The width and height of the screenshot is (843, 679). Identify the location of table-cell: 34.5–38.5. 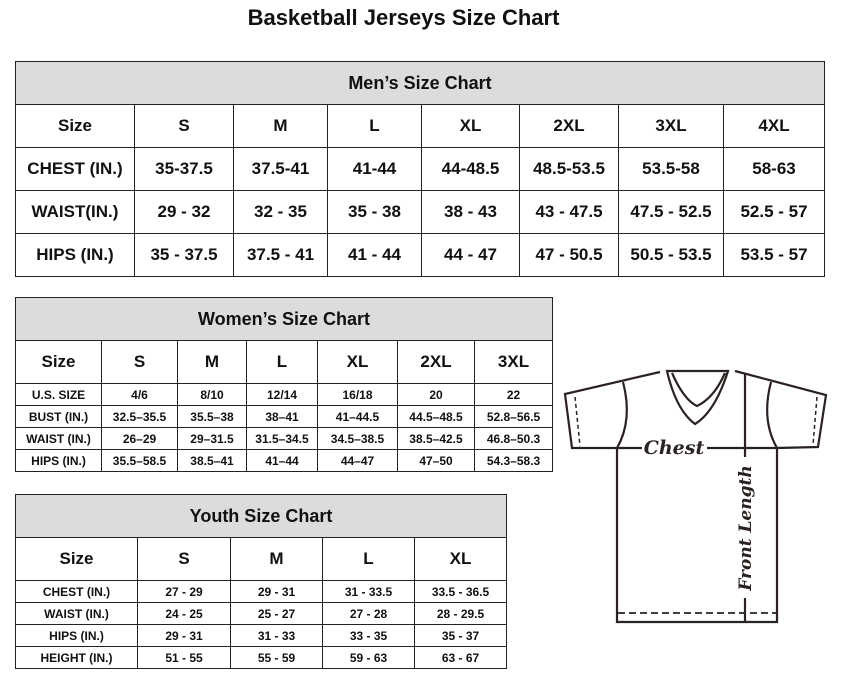
(357, 438).